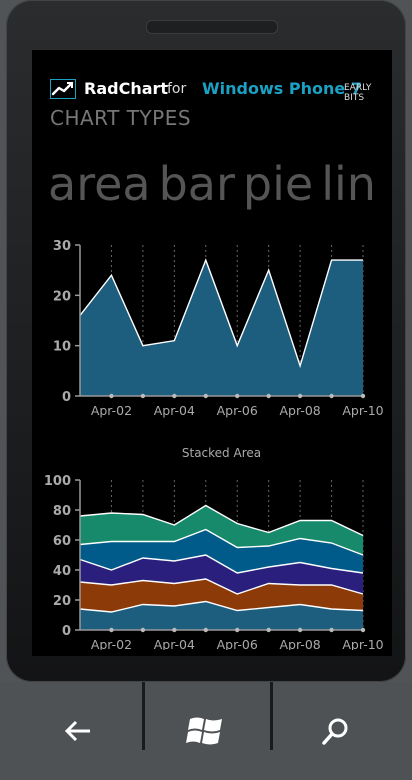 The width and height of the screenshot is (412, 780). I want to click on hardware-nav-bar, so click(206, 731).